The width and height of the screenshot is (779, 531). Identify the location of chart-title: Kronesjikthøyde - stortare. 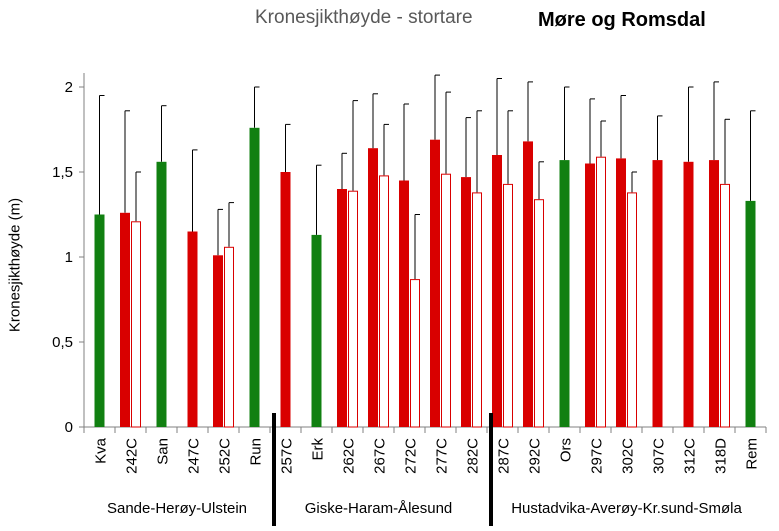
(364, 17).